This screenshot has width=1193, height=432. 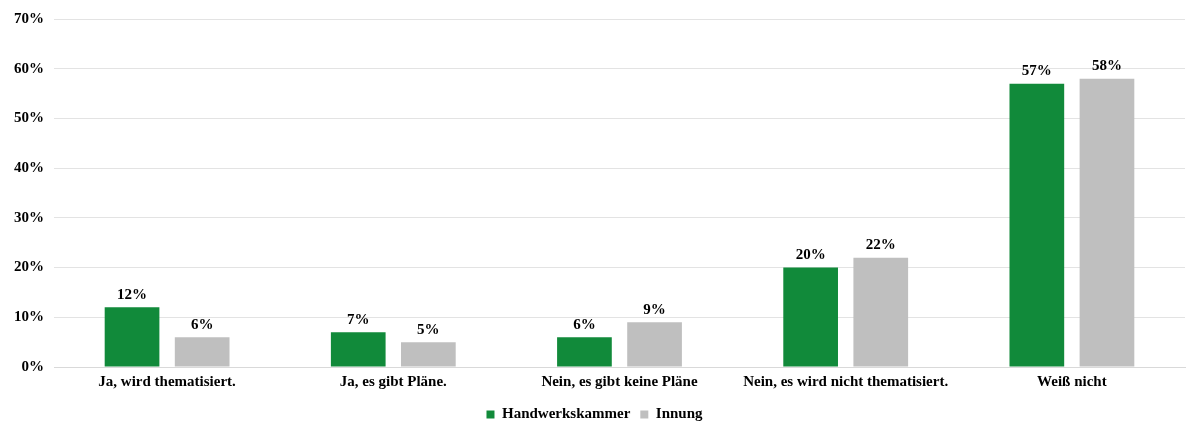 I want to click on y-tick-label: 40%, so click(x=29, y=167).